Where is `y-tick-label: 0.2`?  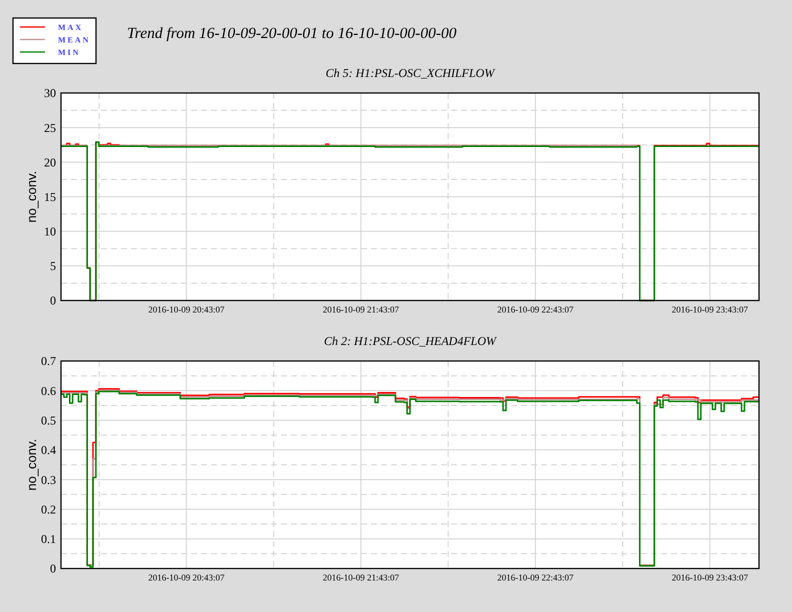
y-tick-label: 0.2 is located at coordinates (48, 509).